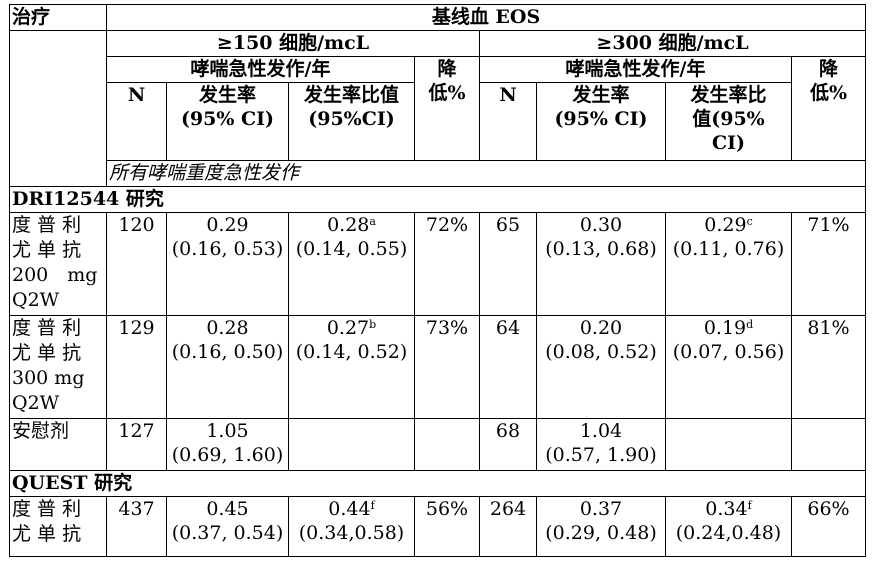 Image resolution: width=874 pixels, height=574 pixels. I want to click on ratio-header-2-line1: 发生率比, so click(728, 95).